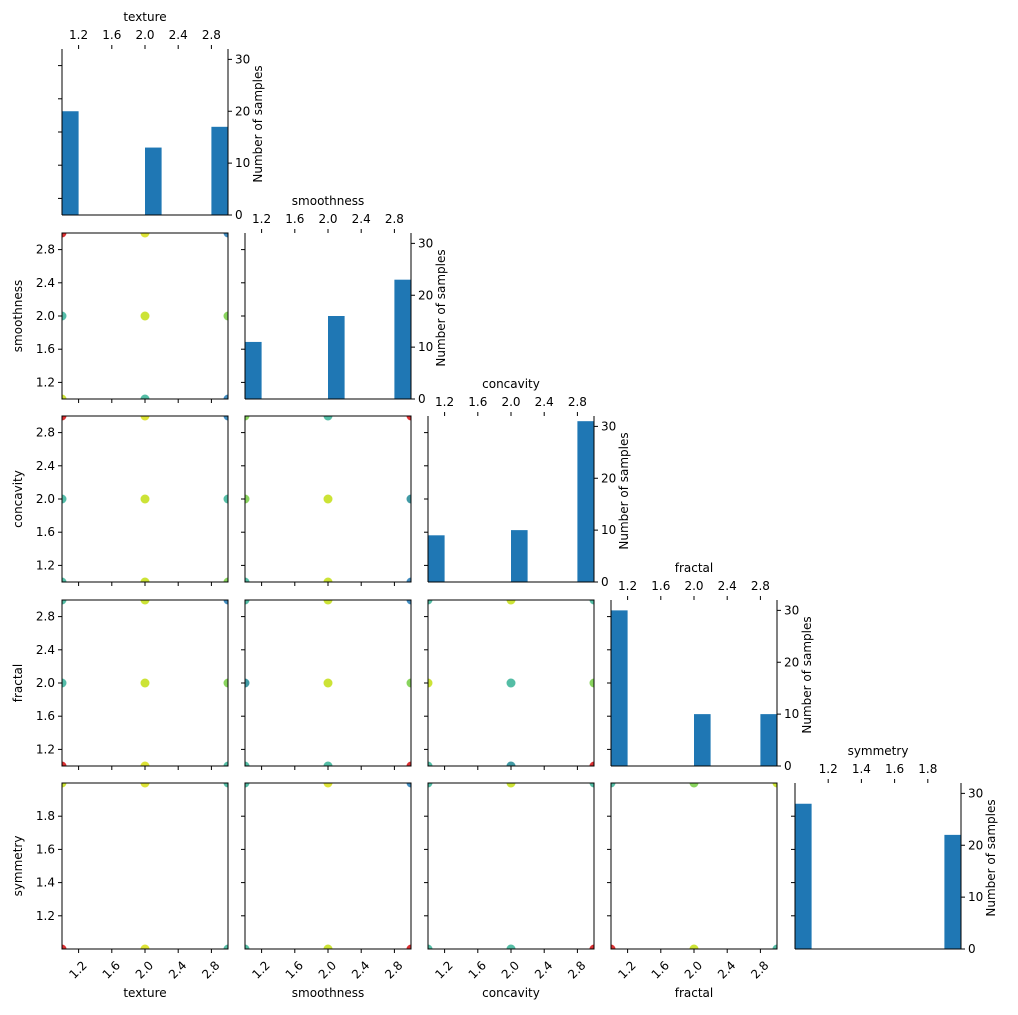 This screenshot has height=1015, width=1018. What do you see at coordinates (328, 866) in the screenshot?
I see `scatter-cell-symmetry-vs-smoothness` at bounding box center [328, 866].